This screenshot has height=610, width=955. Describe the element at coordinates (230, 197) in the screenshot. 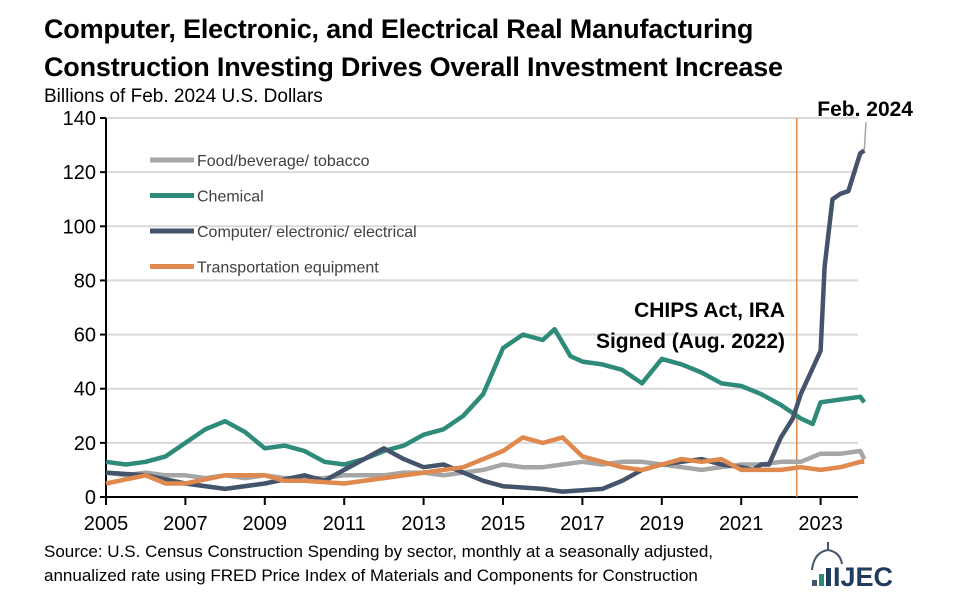

I see `legend-label-1: Chemical` at that location.